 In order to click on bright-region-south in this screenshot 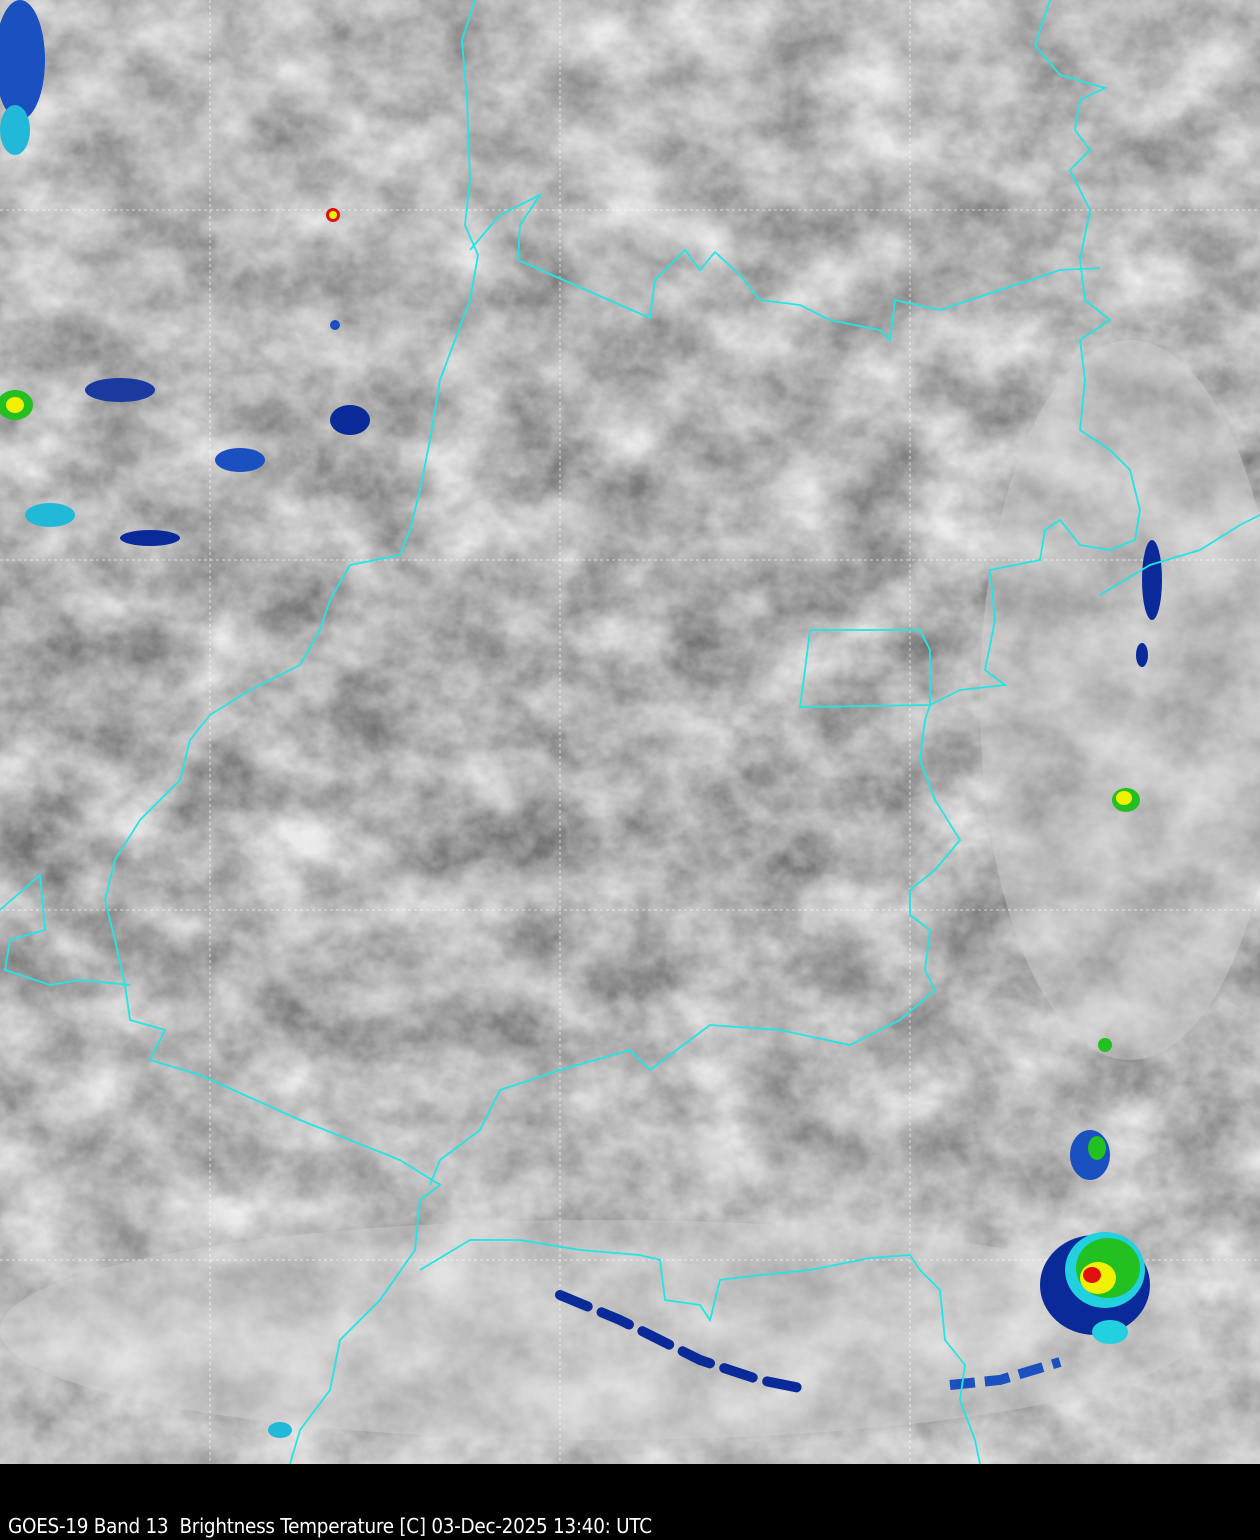, I will do `click(600, 1330)`.